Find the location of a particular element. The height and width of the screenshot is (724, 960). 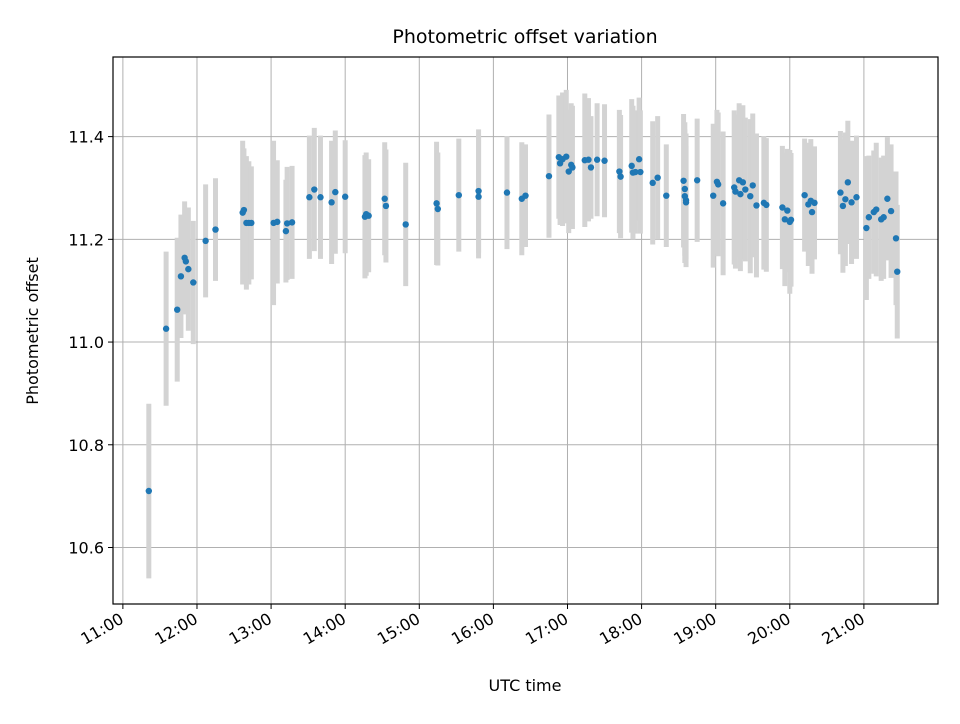

y-tick-label: 11.0 is located at coordinates (86, 342).